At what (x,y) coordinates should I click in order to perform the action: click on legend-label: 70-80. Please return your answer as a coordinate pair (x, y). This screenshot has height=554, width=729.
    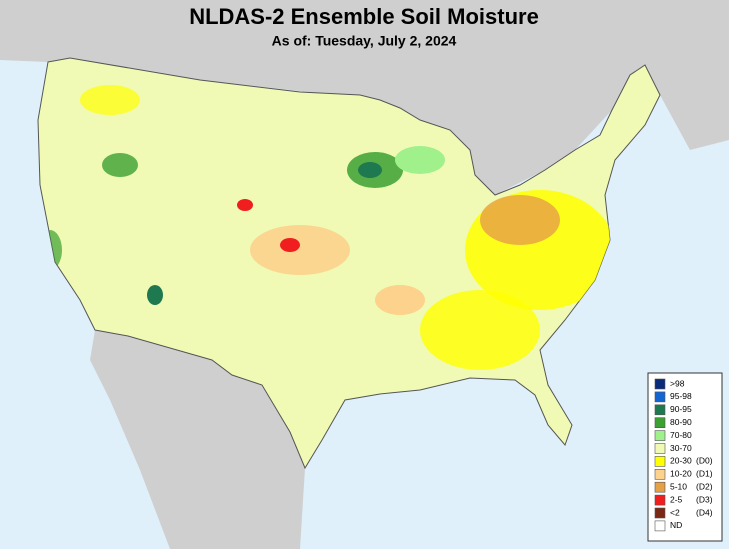
    Looking at the image, I should click on (681, 435).